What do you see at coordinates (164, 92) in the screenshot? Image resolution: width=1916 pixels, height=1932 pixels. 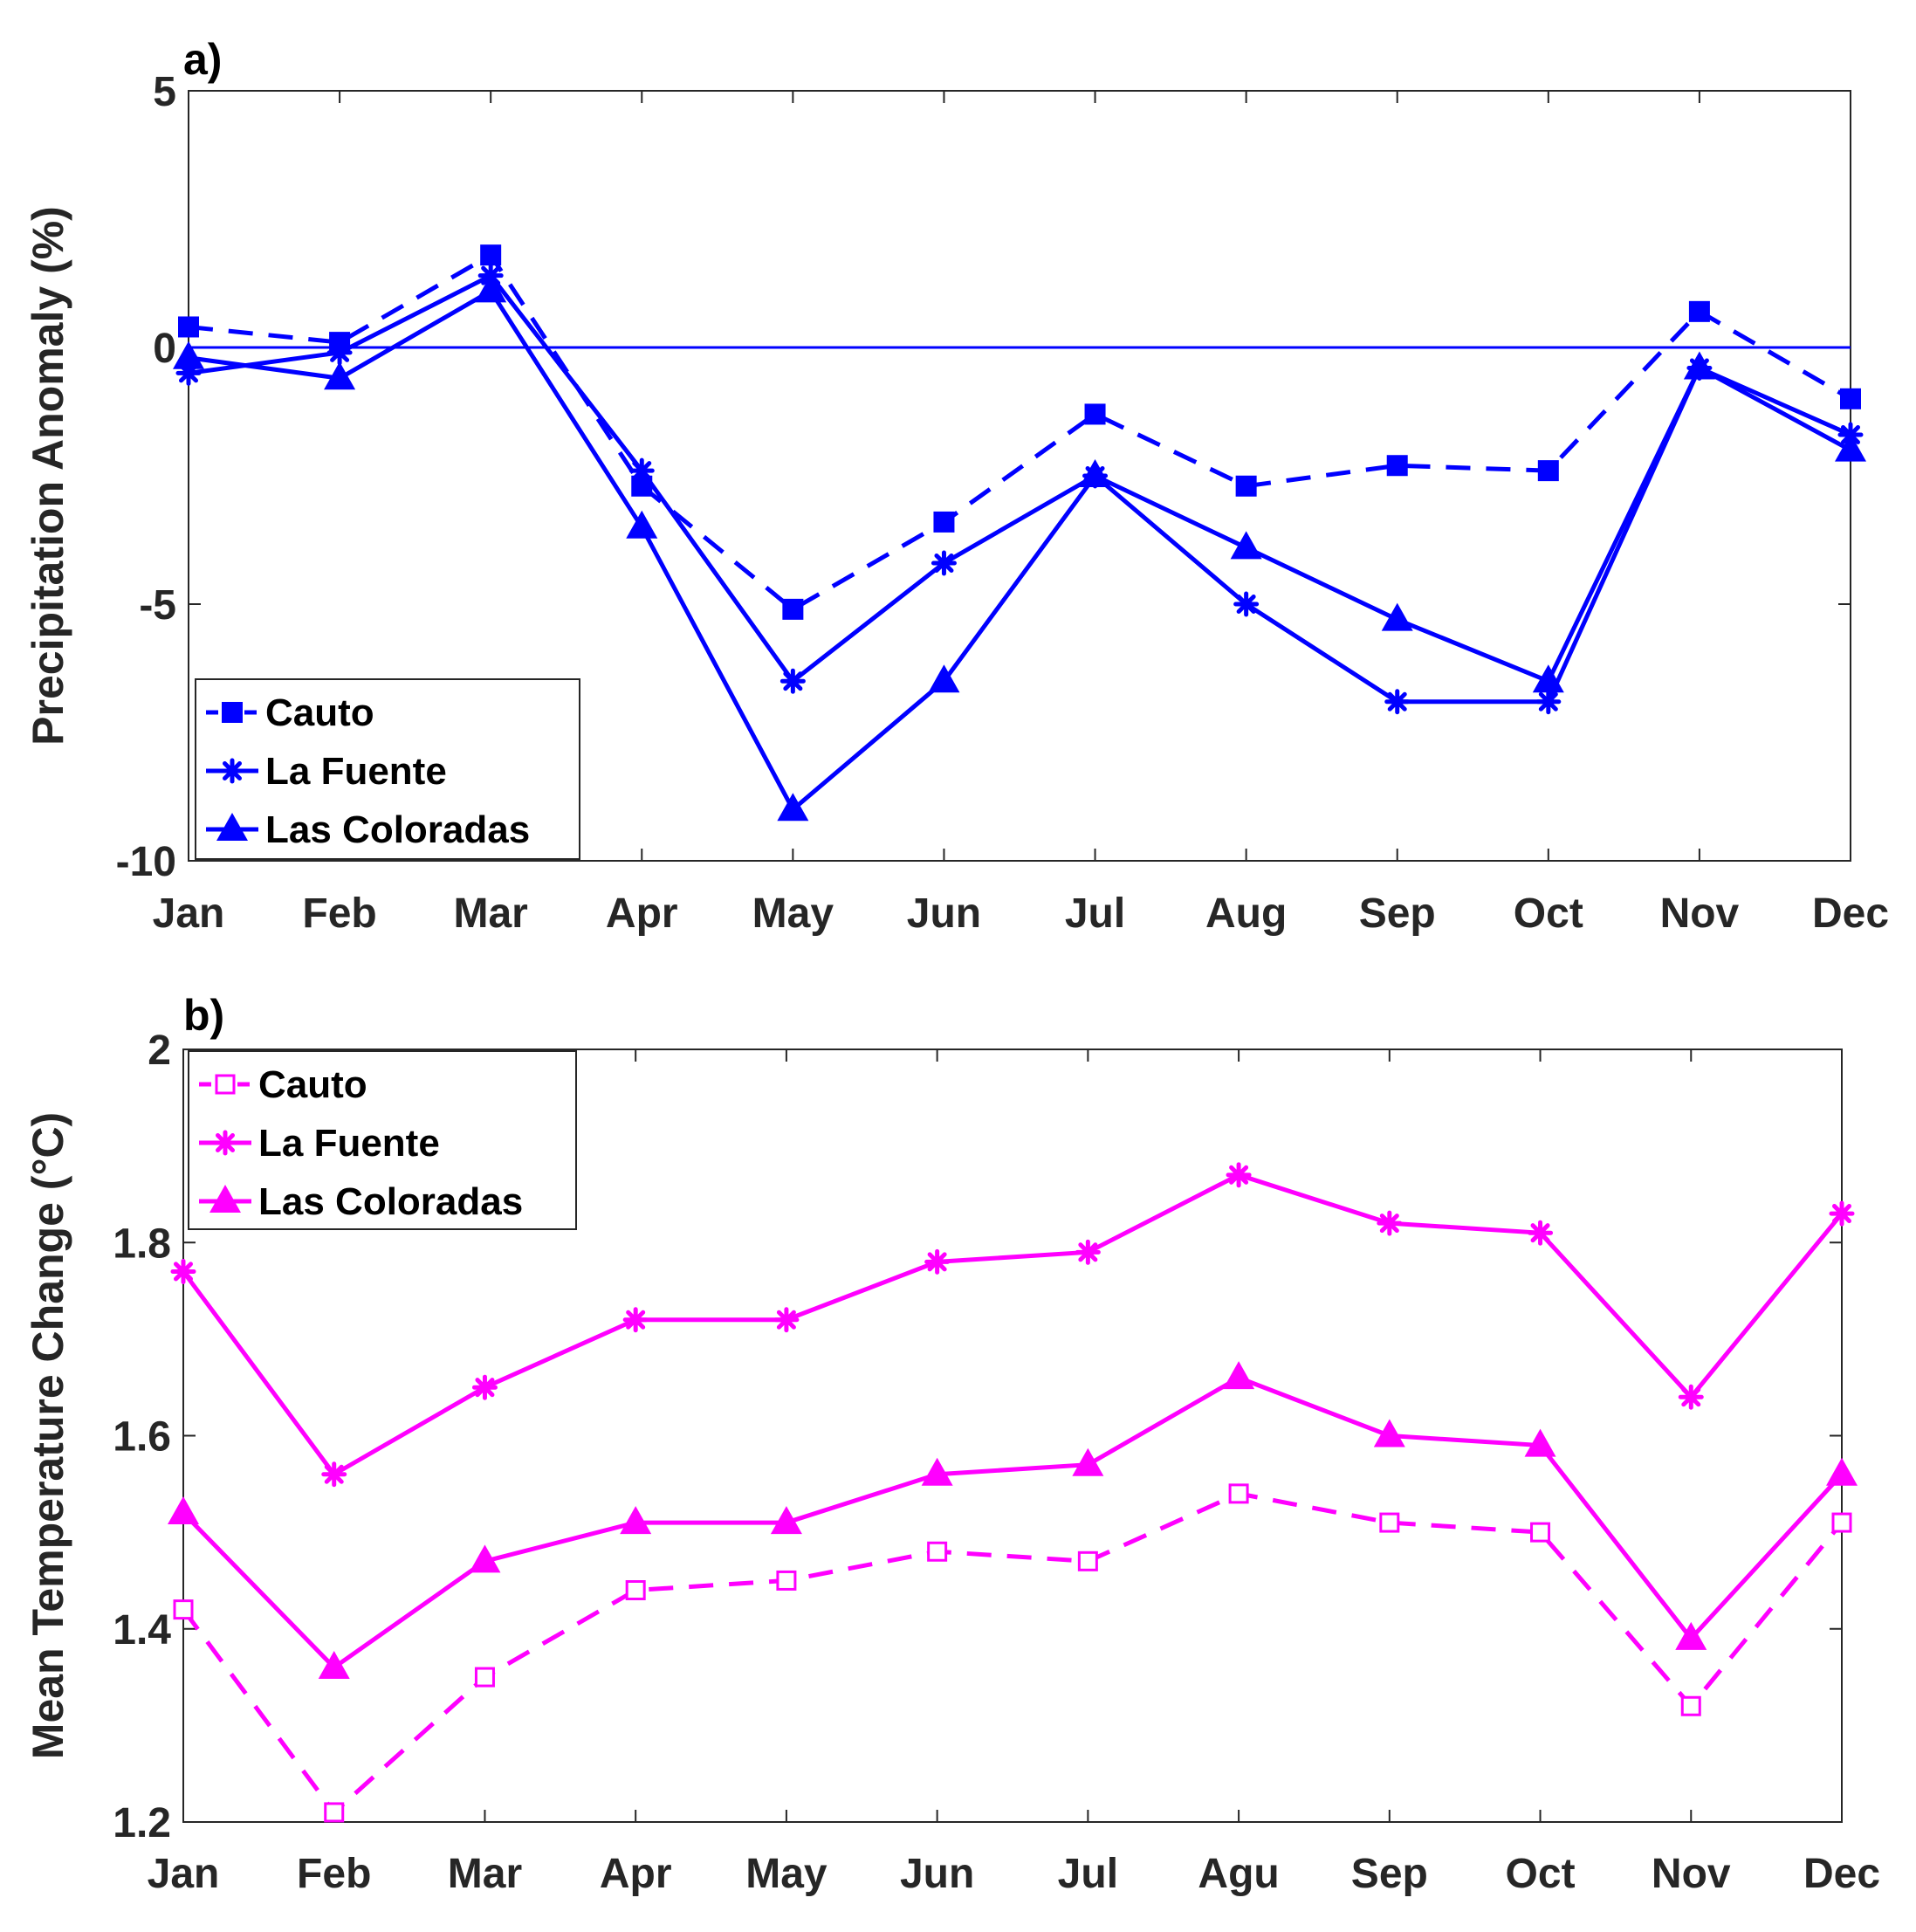 I see `y-tick-label: 5` at bounding box center [164, 92].